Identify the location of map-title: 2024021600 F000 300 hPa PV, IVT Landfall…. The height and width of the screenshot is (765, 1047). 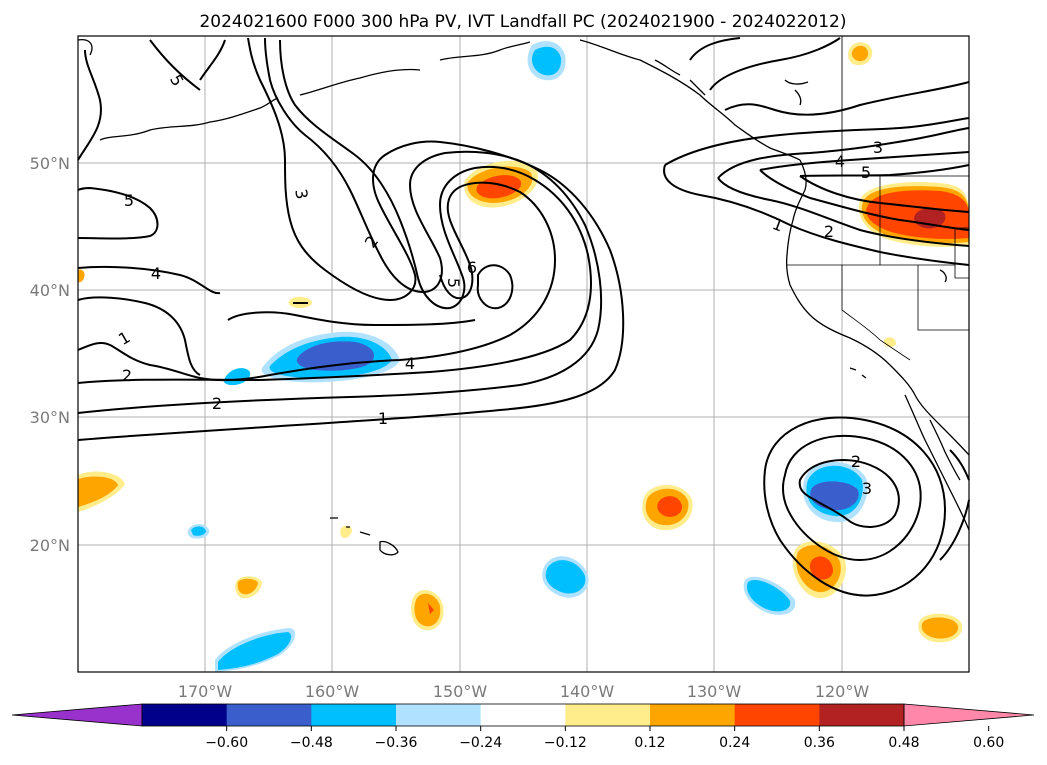
(522, 22).